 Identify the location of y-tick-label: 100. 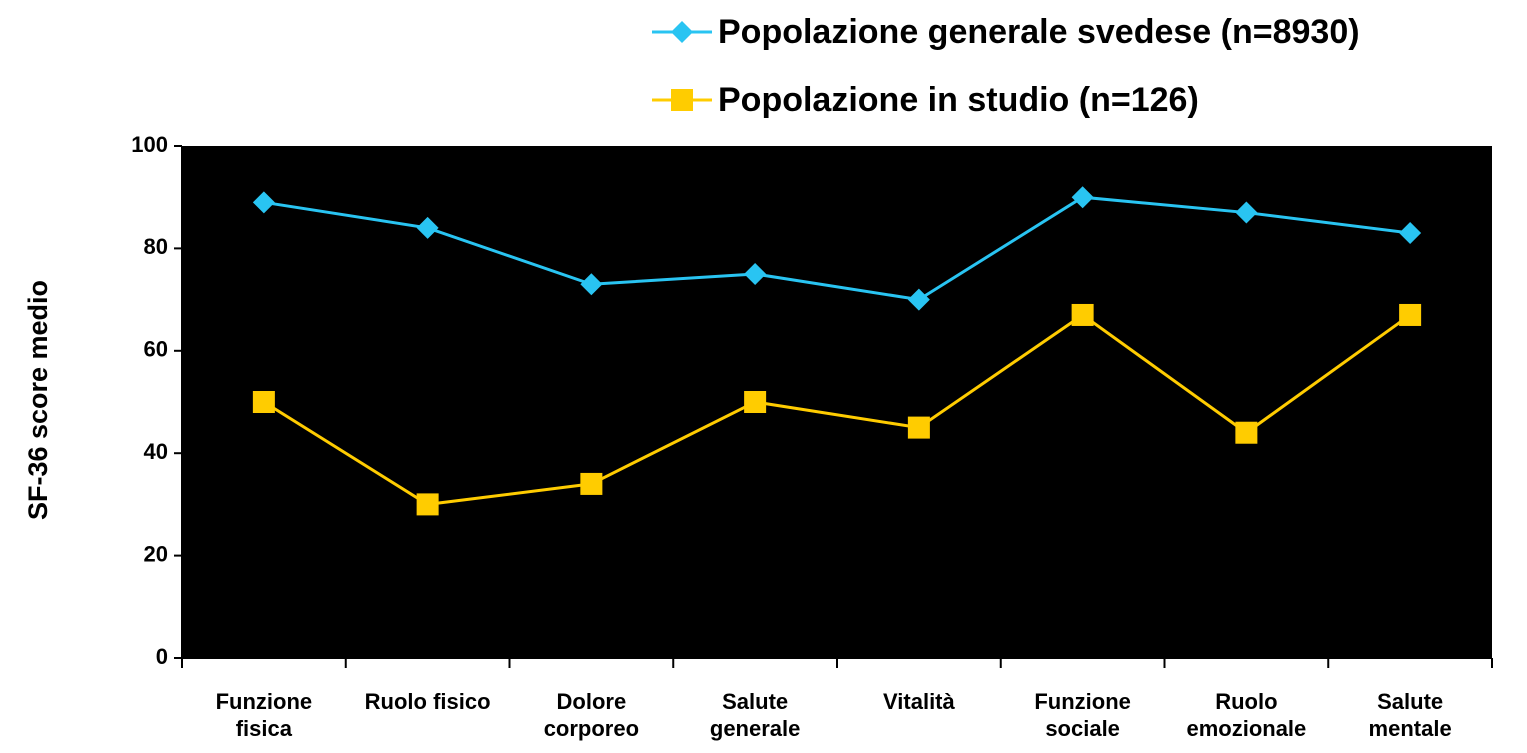
(149, 144).